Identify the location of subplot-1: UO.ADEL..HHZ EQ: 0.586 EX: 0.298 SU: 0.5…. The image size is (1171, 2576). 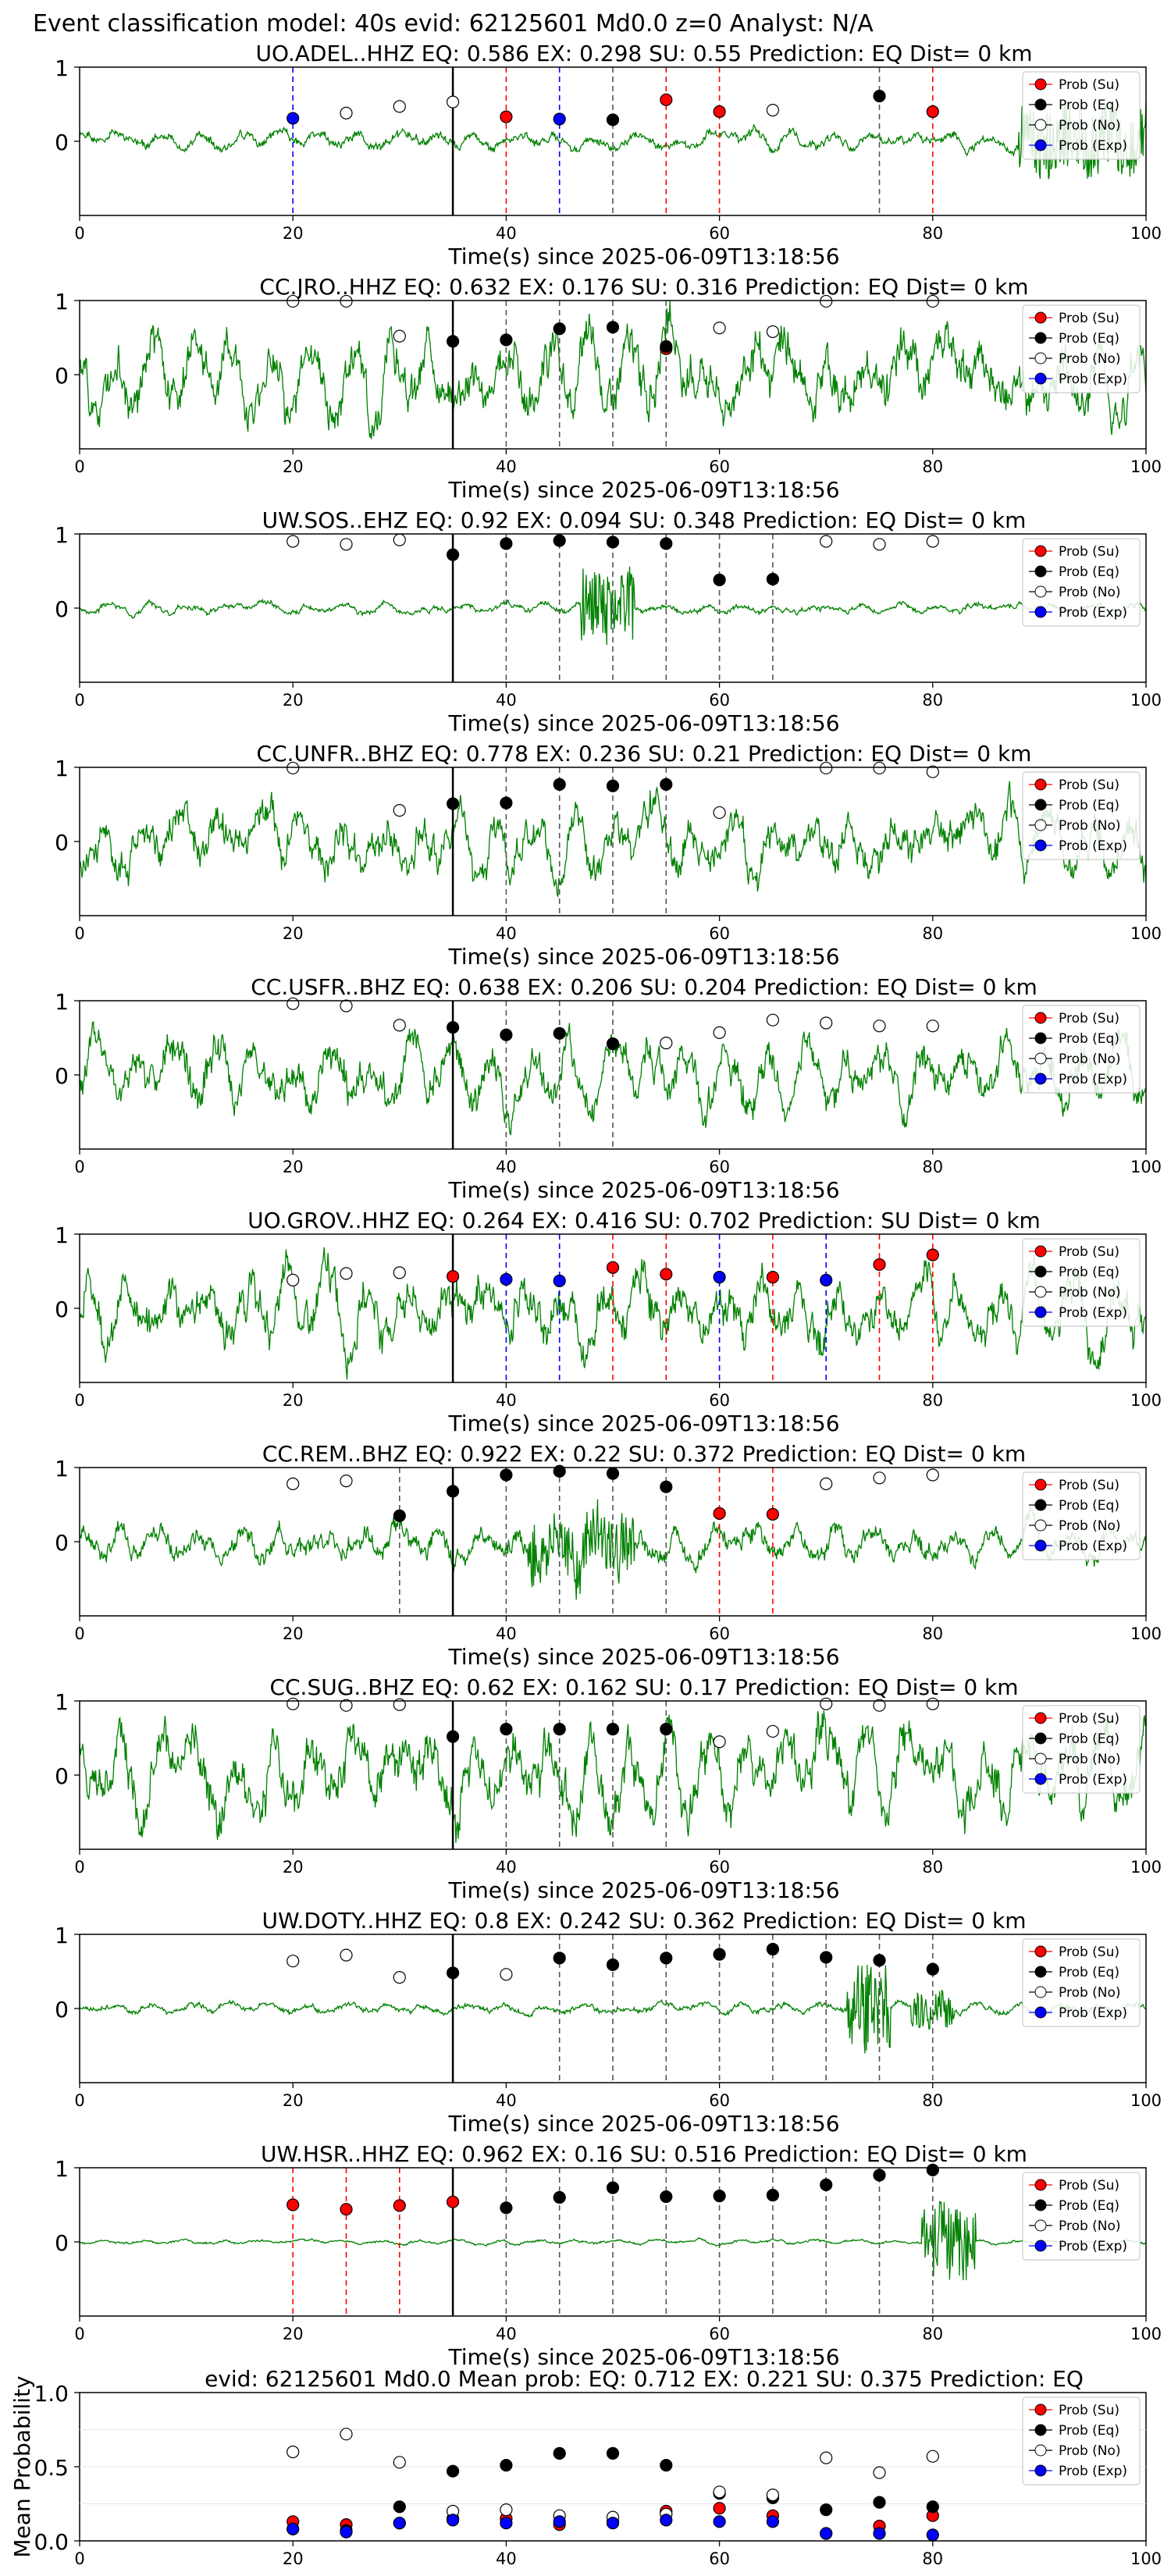
(608, 155).